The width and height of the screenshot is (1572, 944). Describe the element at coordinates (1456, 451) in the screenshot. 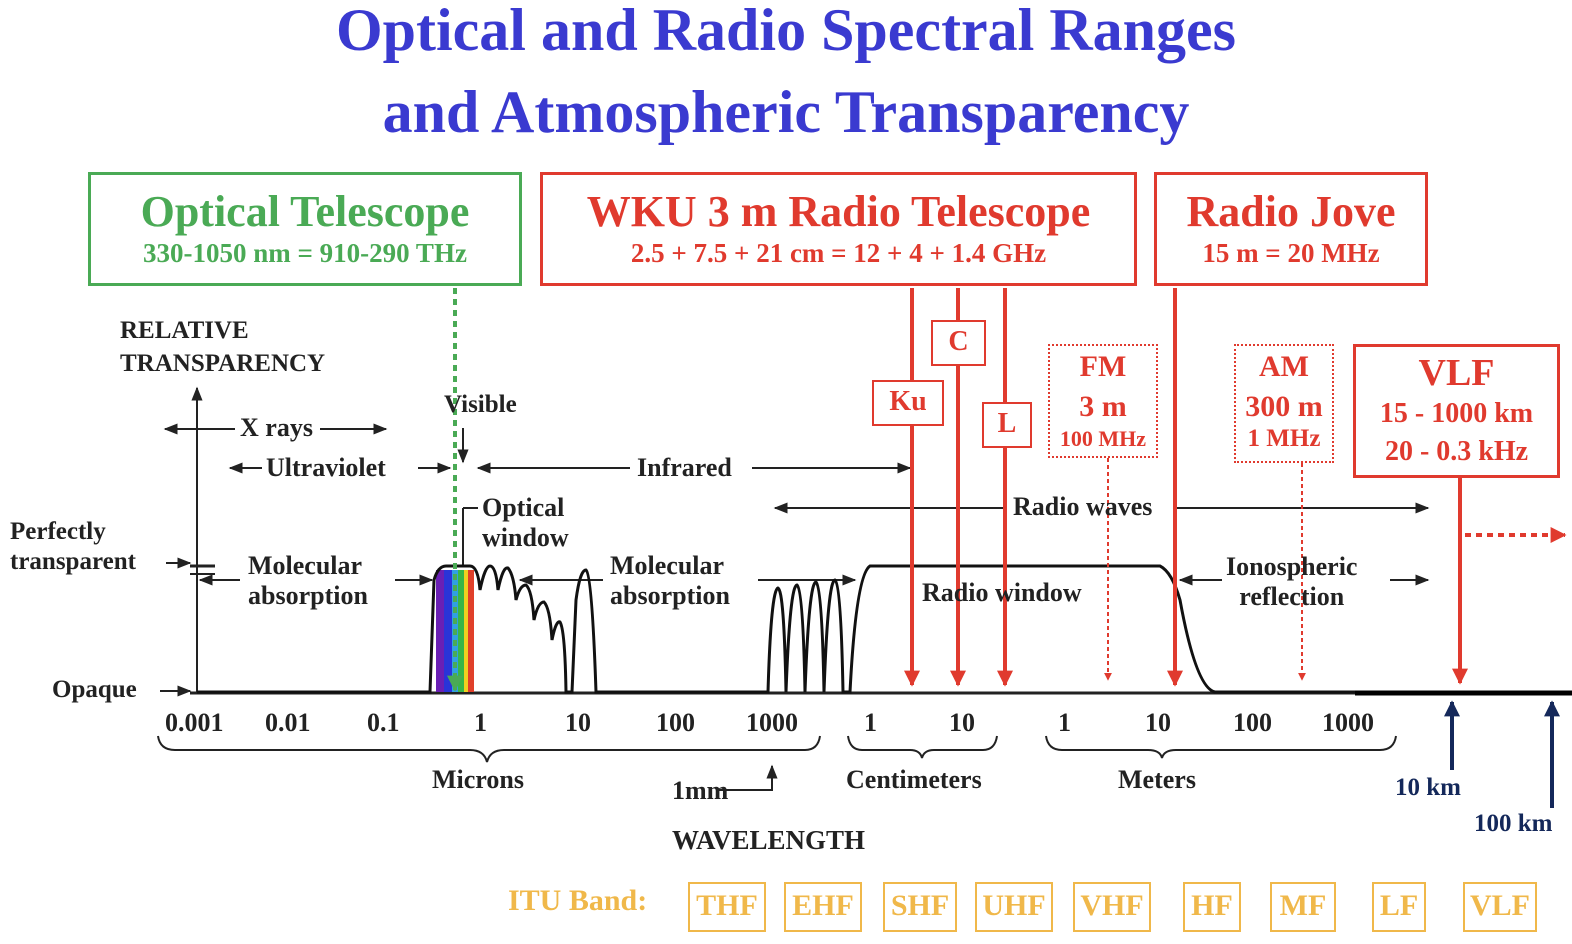

I see `vlf-frequency: 20 - 0.3 kHz` at that location.